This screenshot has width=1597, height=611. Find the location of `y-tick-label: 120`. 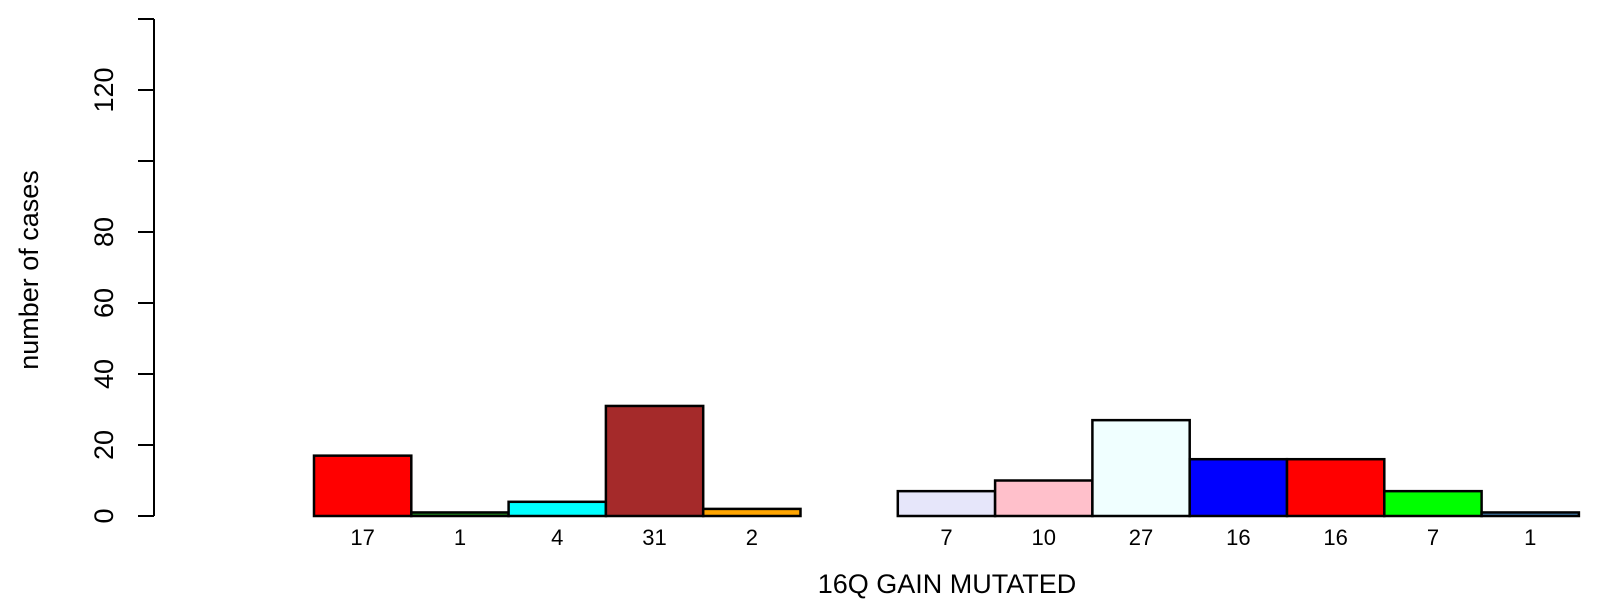

y-tick-label: 120 is located at coordinates (104, 89).